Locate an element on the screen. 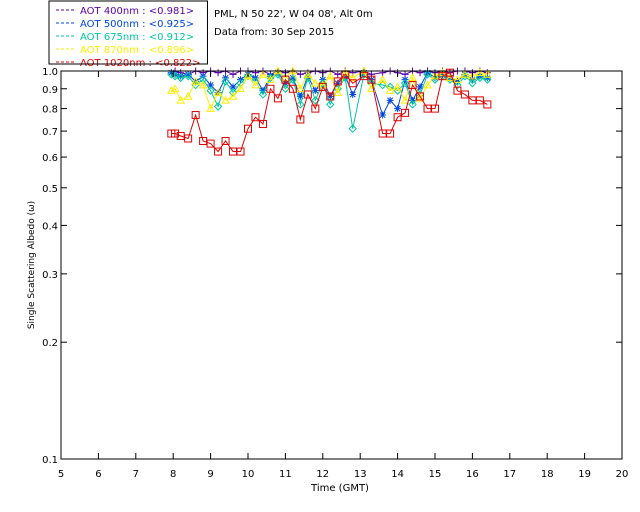  x-tick-label: 15 is located at coordinates (435, 474).